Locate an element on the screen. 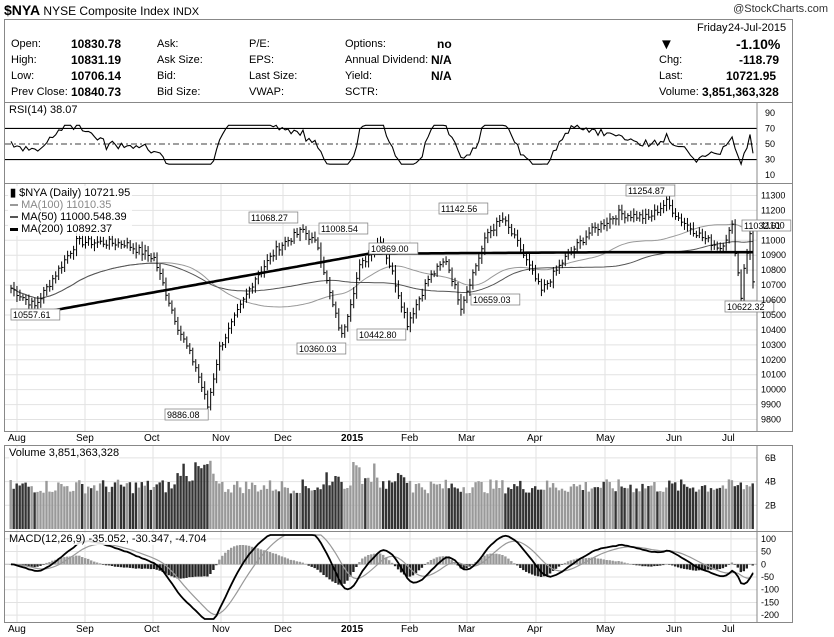  x-axis-label: Oct is located at coordinates (152, 629).